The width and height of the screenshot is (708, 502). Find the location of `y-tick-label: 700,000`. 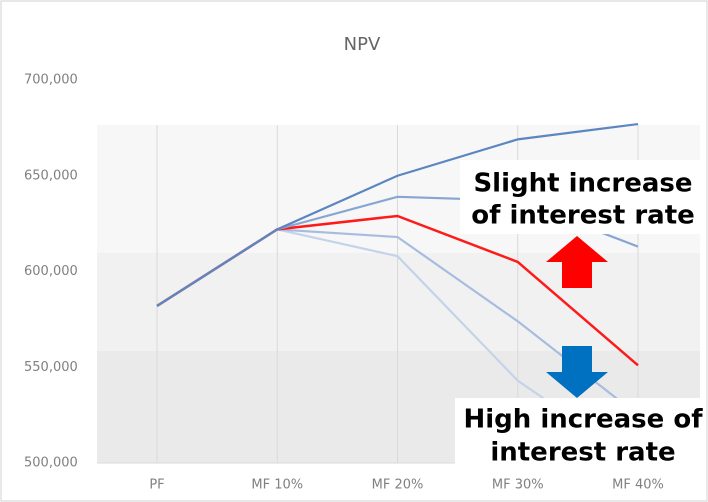

y-tick-label: 700,000 is located at coordinates (51, 80).